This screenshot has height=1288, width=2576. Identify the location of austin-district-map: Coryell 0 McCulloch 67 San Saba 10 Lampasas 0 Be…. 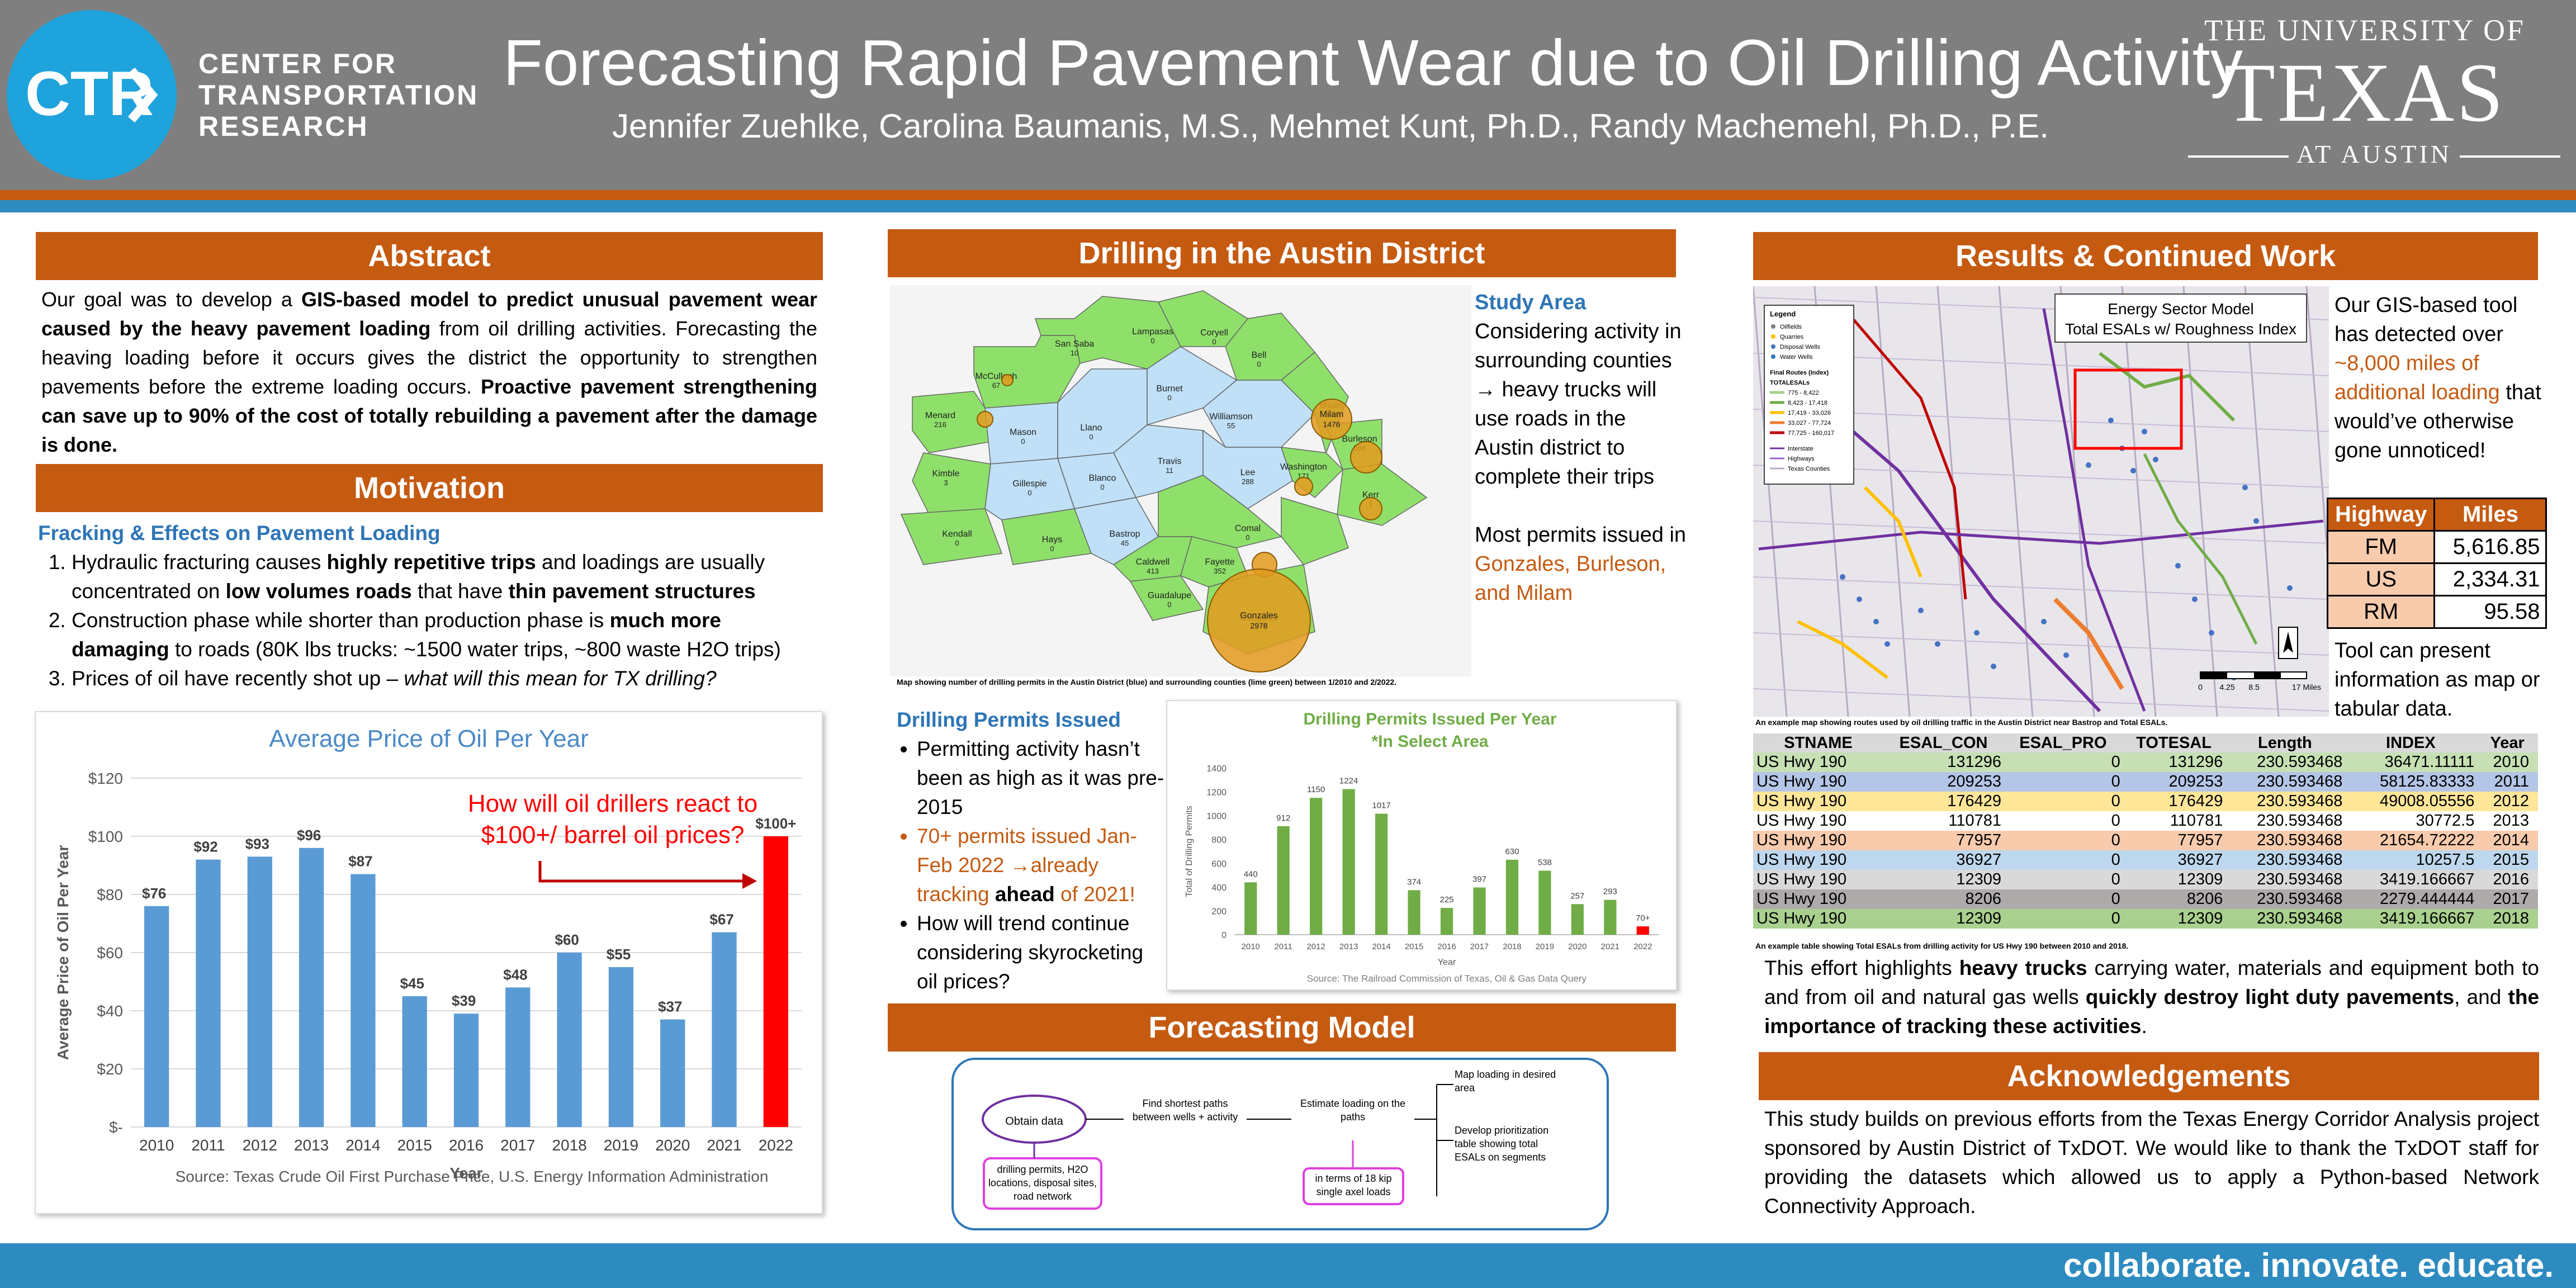
(1180, 481).